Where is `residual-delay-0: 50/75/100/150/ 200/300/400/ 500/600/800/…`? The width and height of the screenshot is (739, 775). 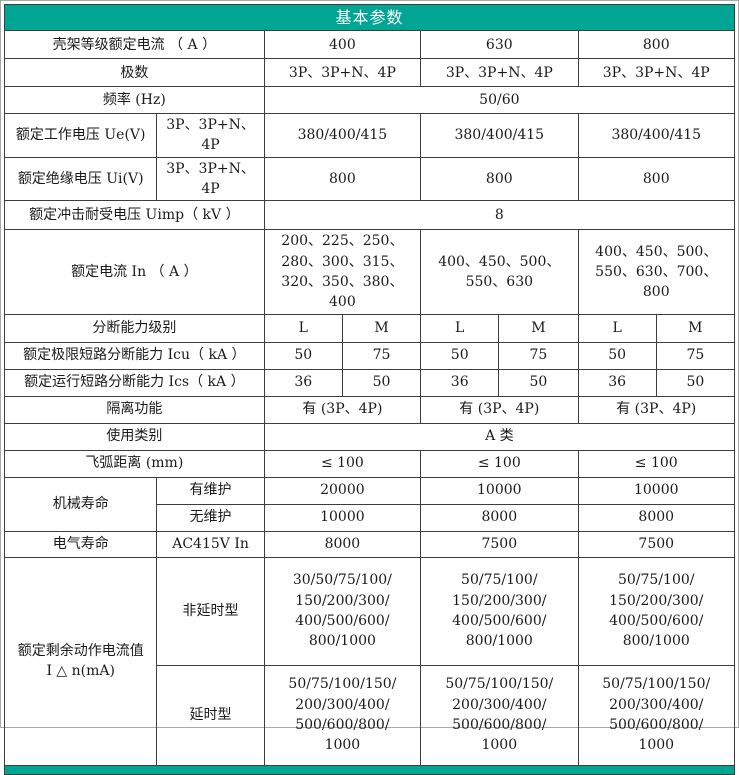
residual-delay-0: 50/75/100/150/ 200/300/400/ 500/600/800/… is located at coordinates (342, 715).